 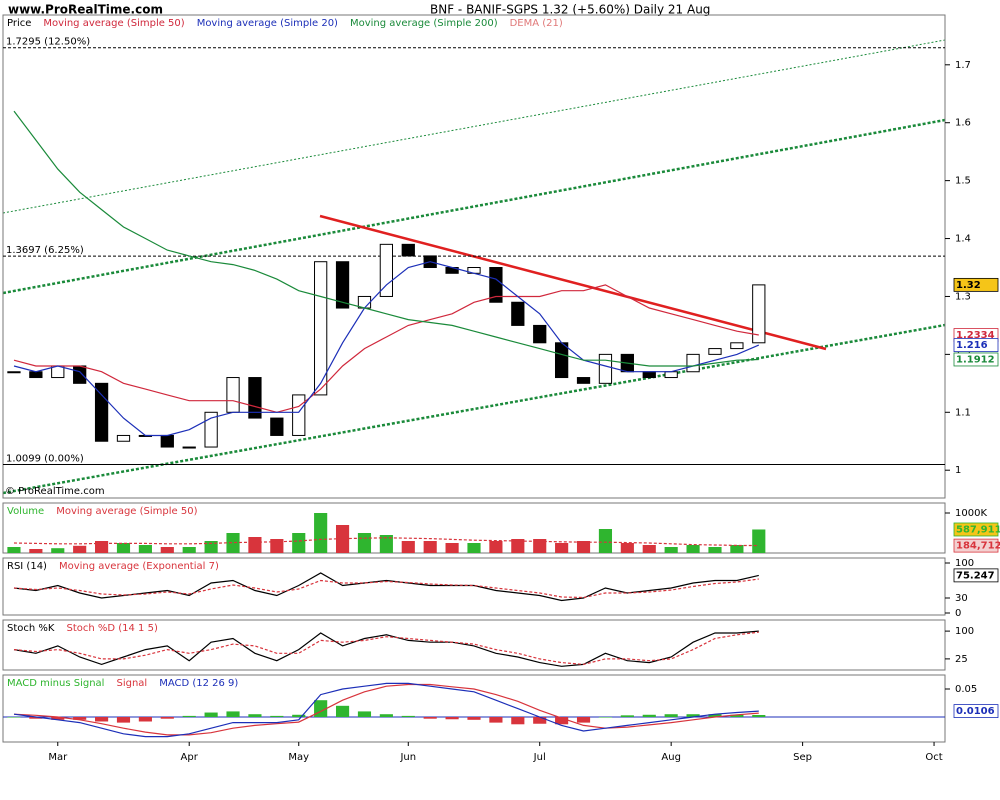 What do you see at coordinates (975, 575) in the screenshot?
I see `value-label: 75.247` at bounding box center [975, 575].